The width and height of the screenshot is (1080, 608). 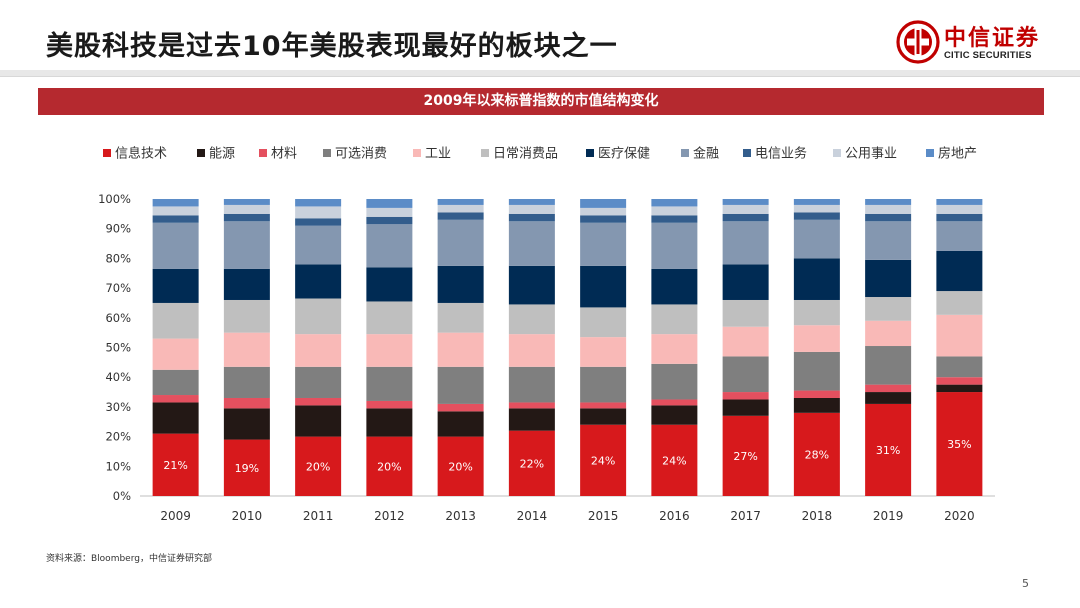 What do you see at coordinates (959, 444) in the screenshot?
I see `data-label: 35%` at bounding box center [959, 444].